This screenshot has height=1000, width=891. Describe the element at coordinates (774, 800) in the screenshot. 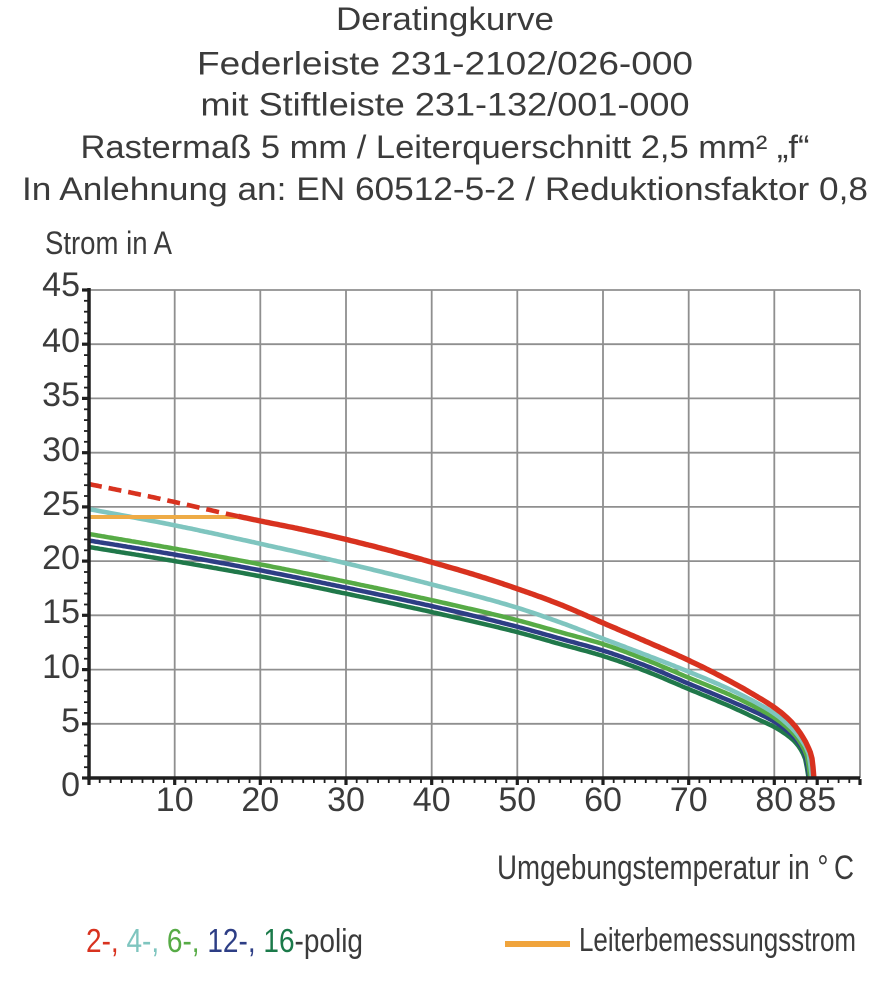

I see `svg-text: 80` at that location.